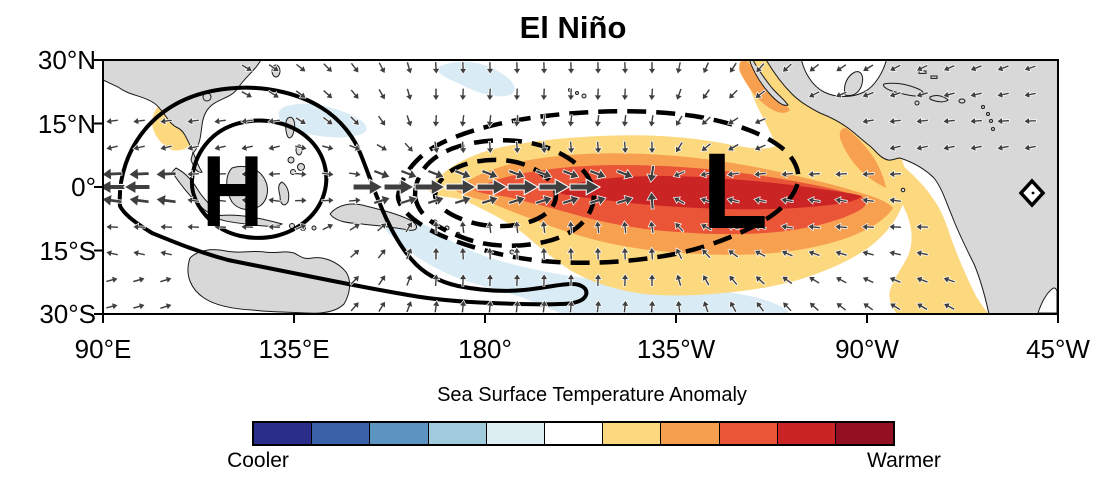  Describe the element at coordinates (911, 187) in the screenshot. I see `americas-landmass` at that location.